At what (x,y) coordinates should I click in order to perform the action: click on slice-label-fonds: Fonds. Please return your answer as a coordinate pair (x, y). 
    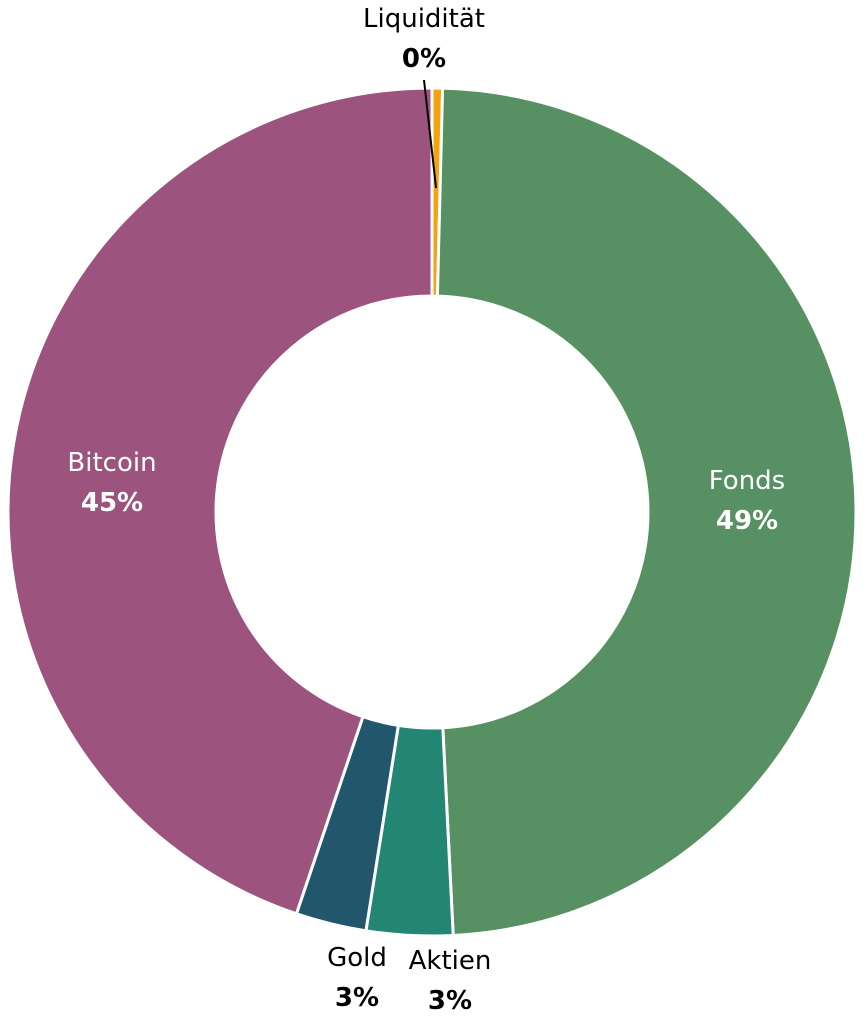
    Looking at the image, I should click on (747, 481).